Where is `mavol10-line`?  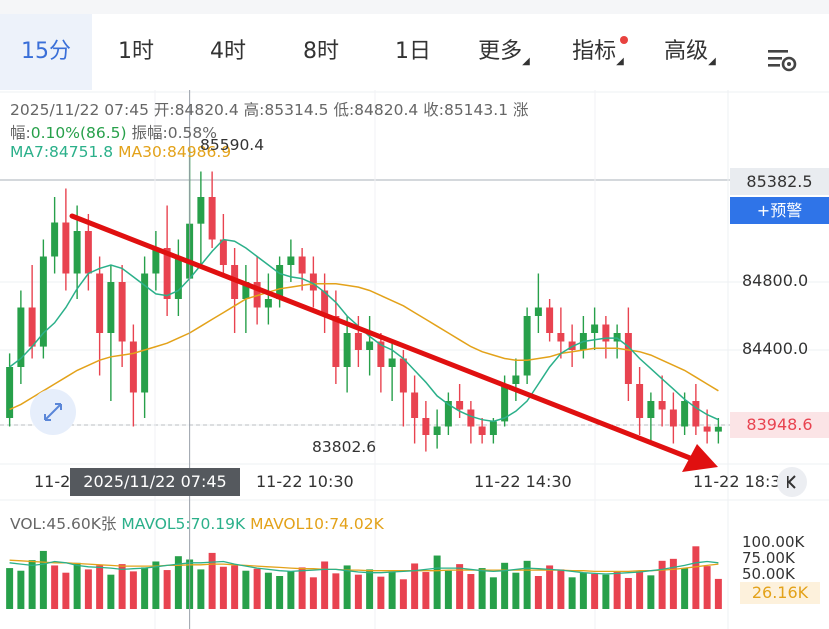 mavol10-line is located at coordinates (364, 566).